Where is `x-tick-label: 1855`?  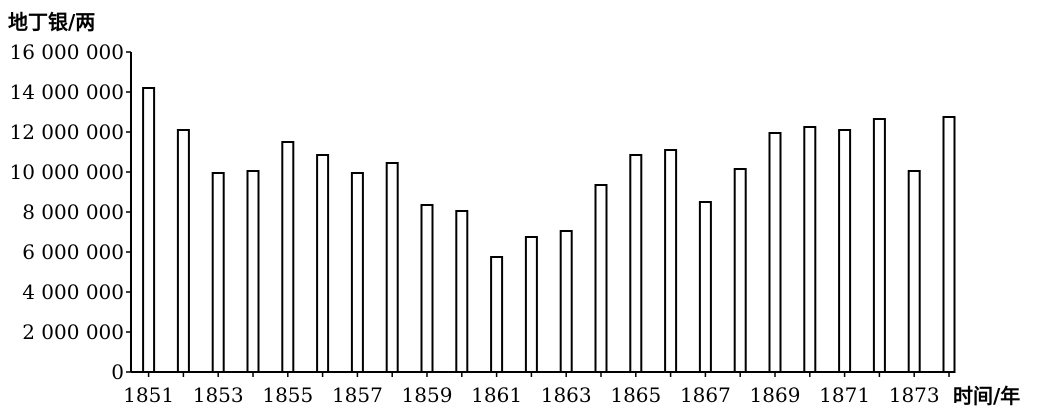
x-tick-label: 1855 is located at coordinates (287, 395).